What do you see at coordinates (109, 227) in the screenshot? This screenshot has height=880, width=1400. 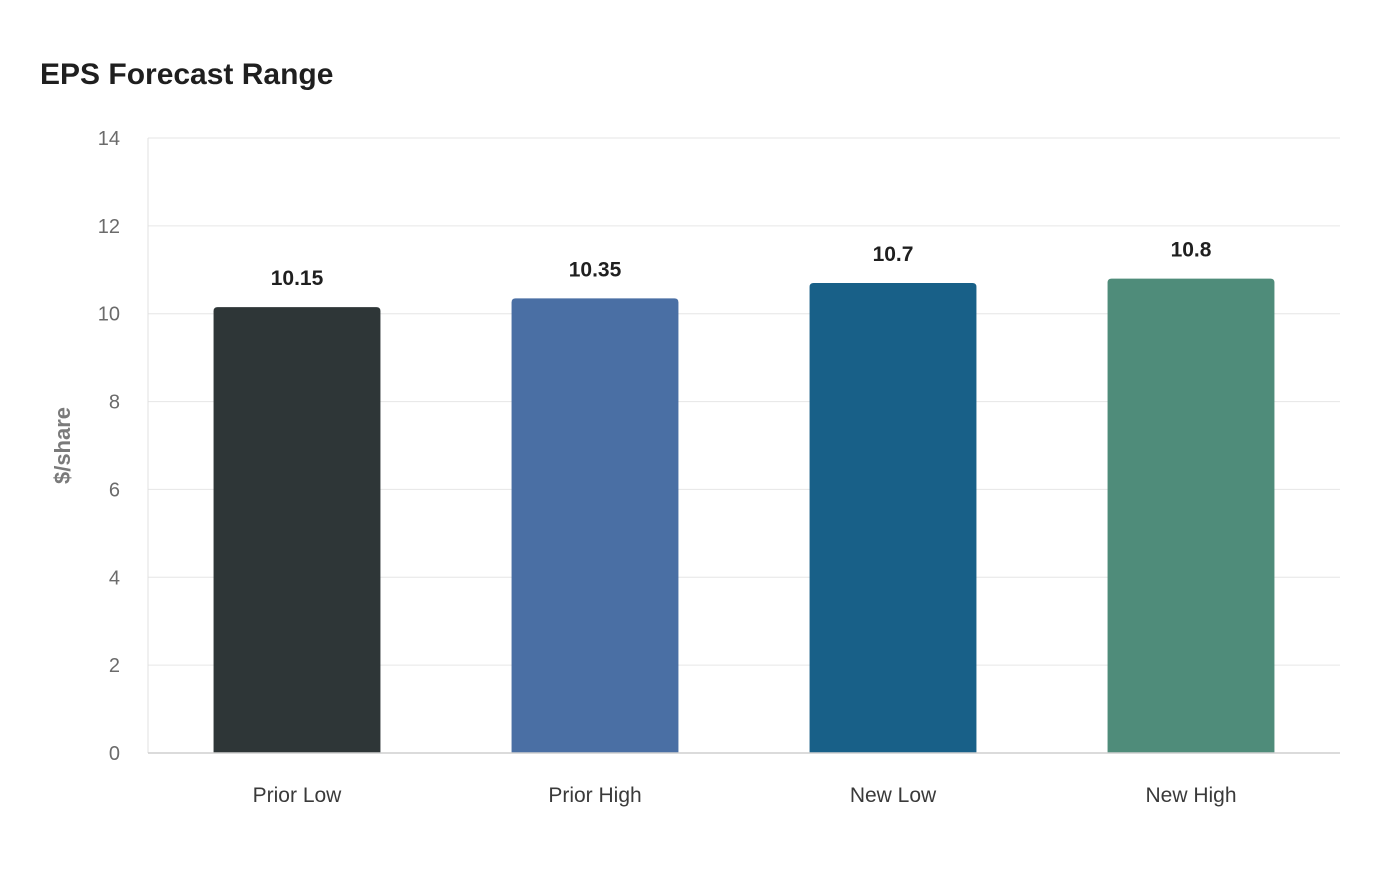 I see `y-tick-label: 12` at bounding box center [109, 227].